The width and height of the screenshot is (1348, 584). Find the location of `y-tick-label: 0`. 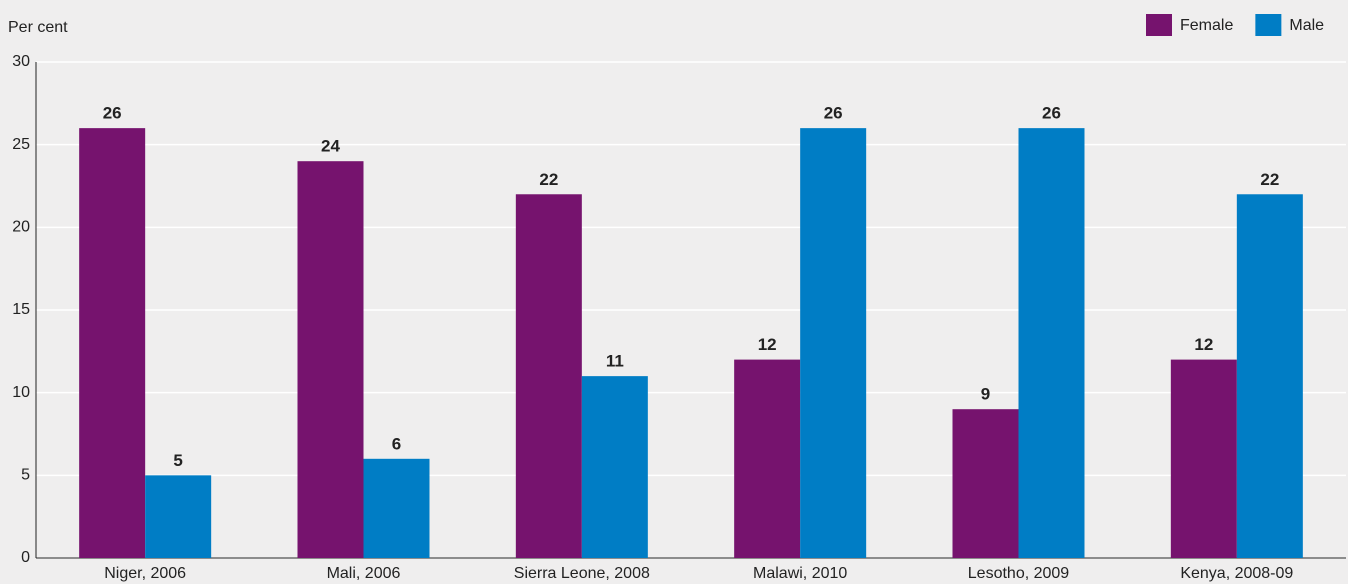

y-tick-label: 0 is located at coordinates (25, 557).